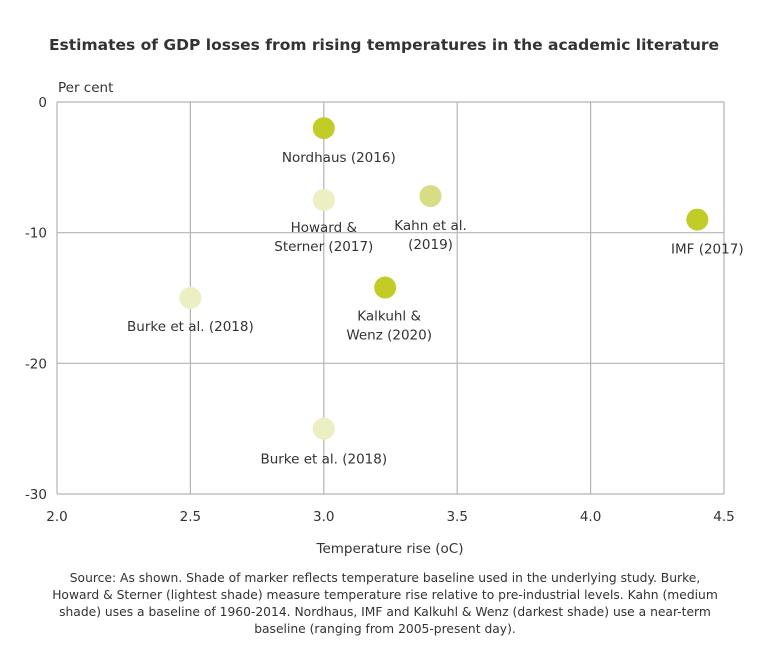 This screenshot has height=664, width=768. What do you see at coordinates (42, 103) in the screenshot?
I see `y-tick-label: 0` at bounding box center [42, 103].